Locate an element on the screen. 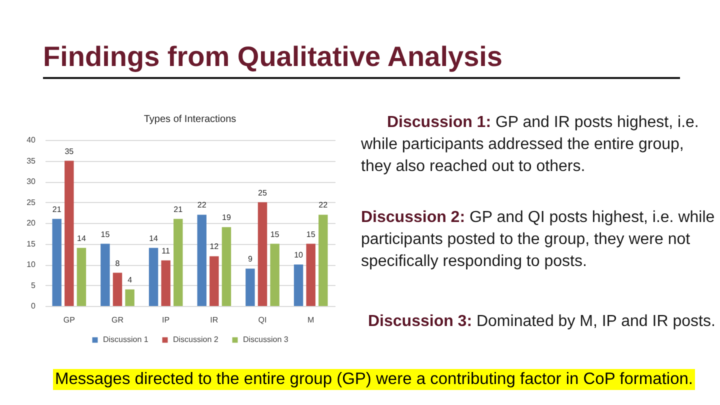  x-tick-label: M is located at coordinates (310, 320).